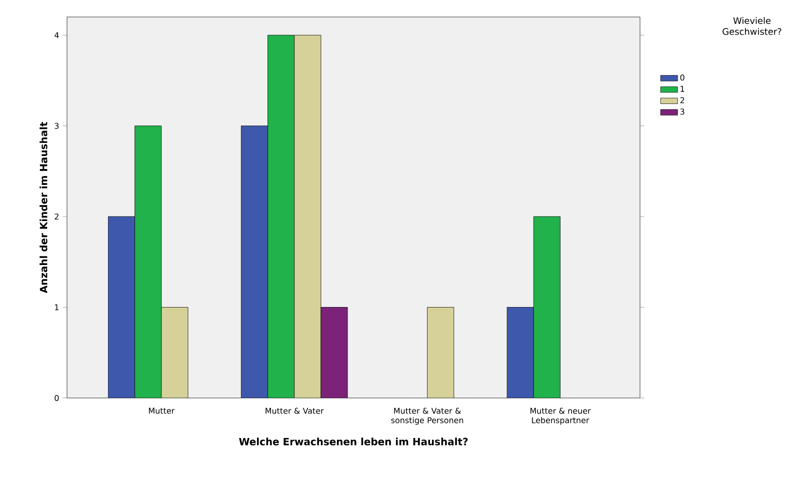 This screenshot has width=804, height=477. I want to click on legend-title: Wieviele Geschwister?, so click(752, 26).